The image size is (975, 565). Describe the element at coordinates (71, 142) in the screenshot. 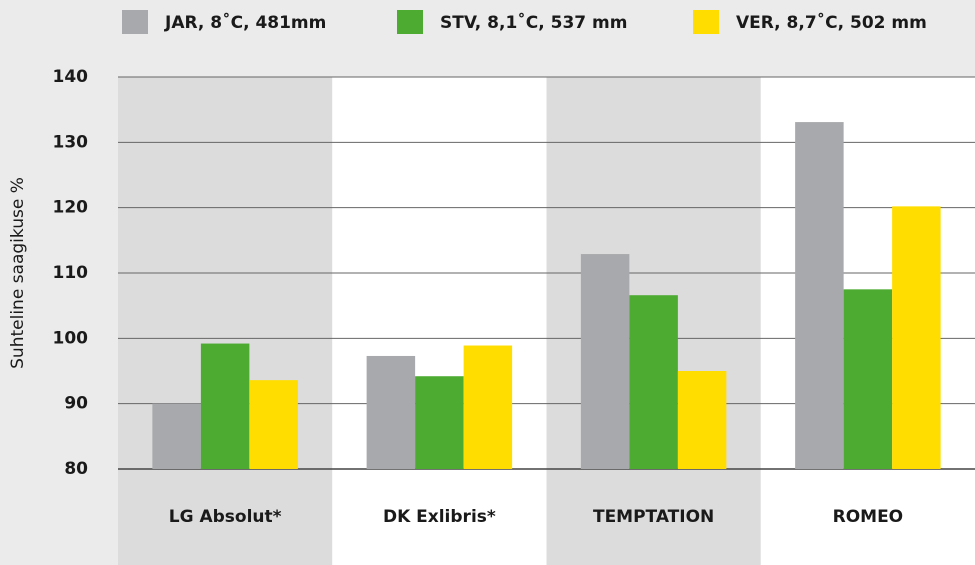

I see `y-tick-label: 130` at that location.